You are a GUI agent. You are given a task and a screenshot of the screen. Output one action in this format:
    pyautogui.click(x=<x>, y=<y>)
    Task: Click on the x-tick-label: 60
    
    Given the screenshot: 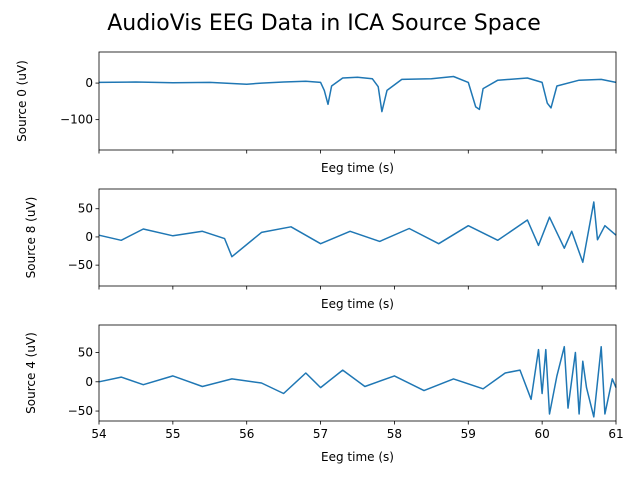 What is the action you would take?
    pyautogui.click(x=542, y=434)
    